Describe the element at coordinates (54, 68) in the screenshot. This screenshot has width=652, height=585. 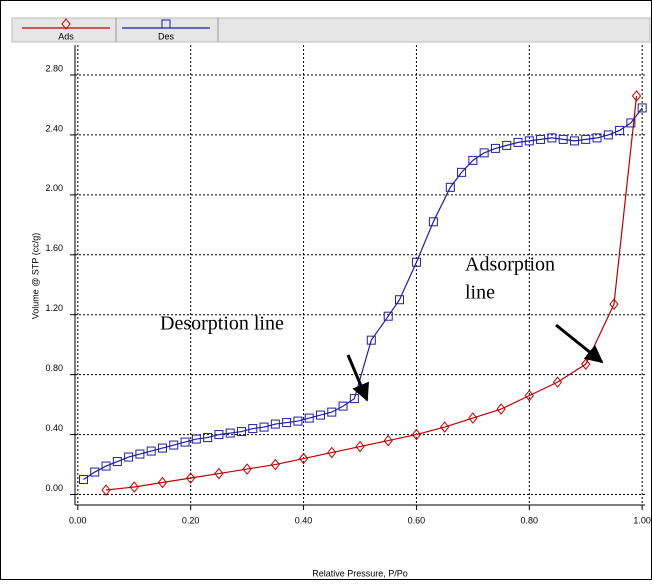
I see `y-tick-label: 2.80` at that location.